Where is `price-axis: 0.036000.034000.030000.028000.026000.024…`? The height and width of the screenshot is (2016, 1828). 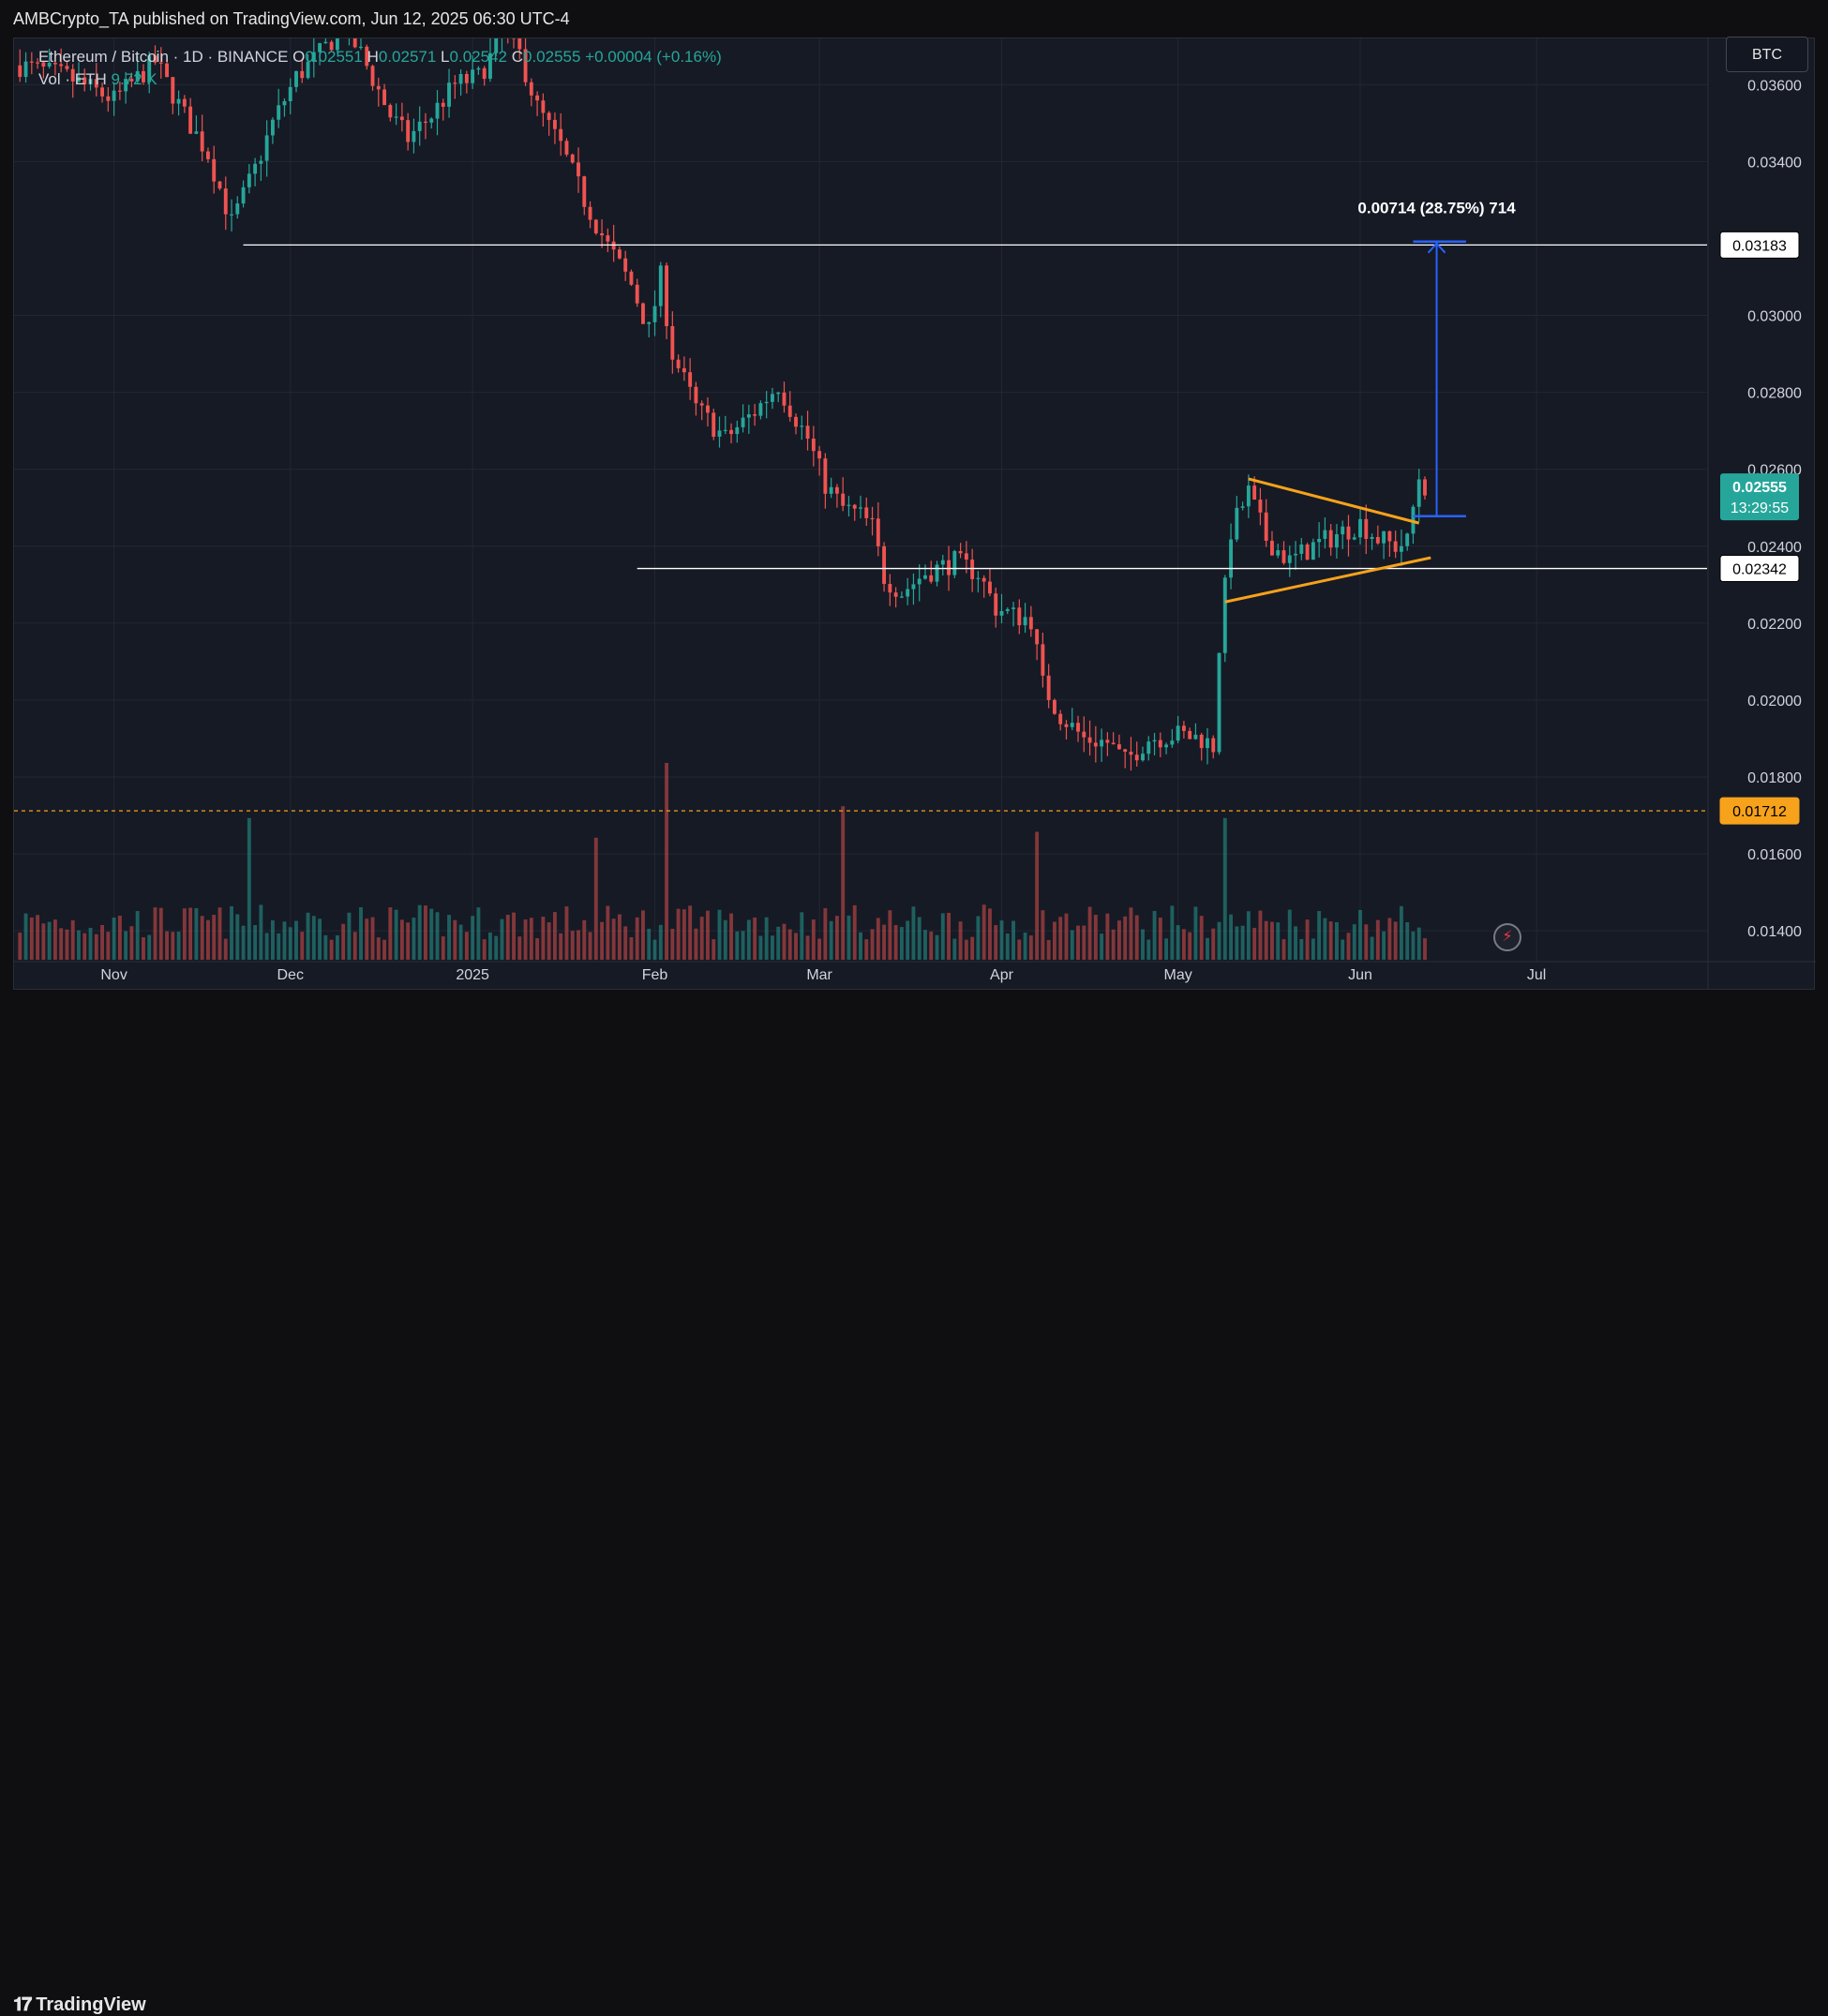 price-axis: 0.036000.034000.030000.028000.026000.024… is located at coordinates (1761, 509).